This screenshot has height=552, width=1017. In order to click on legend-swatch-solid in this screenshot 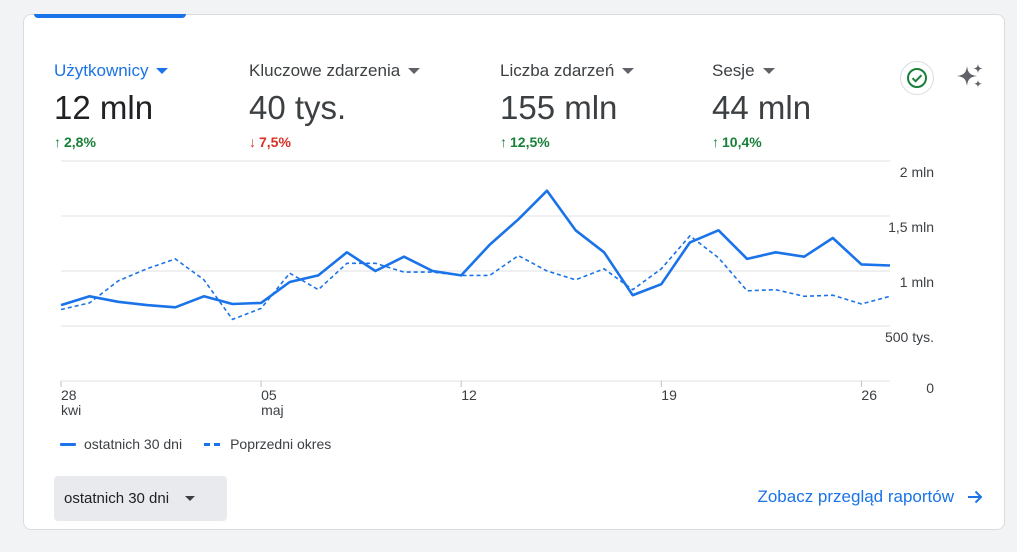, I will do `click(68, 444)`.